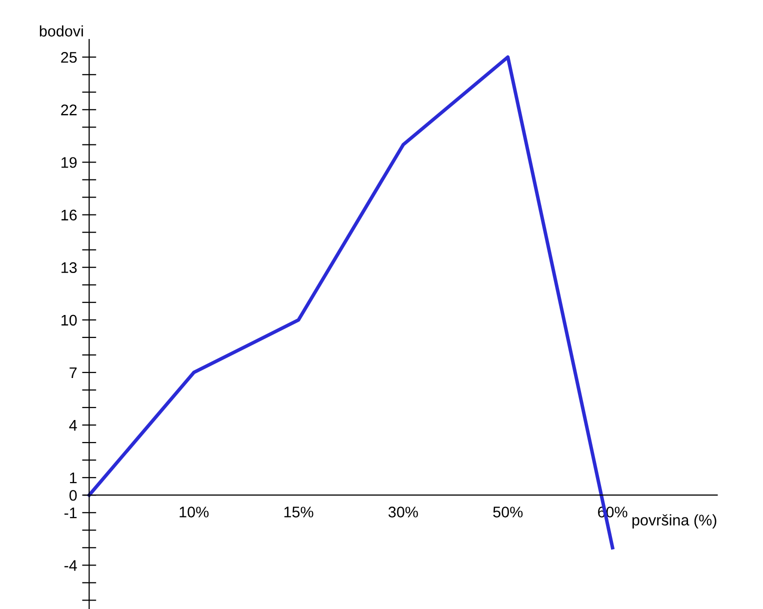 The image size is (763, 609). I want to click on y-tick-label: 0, so click(73, 495).